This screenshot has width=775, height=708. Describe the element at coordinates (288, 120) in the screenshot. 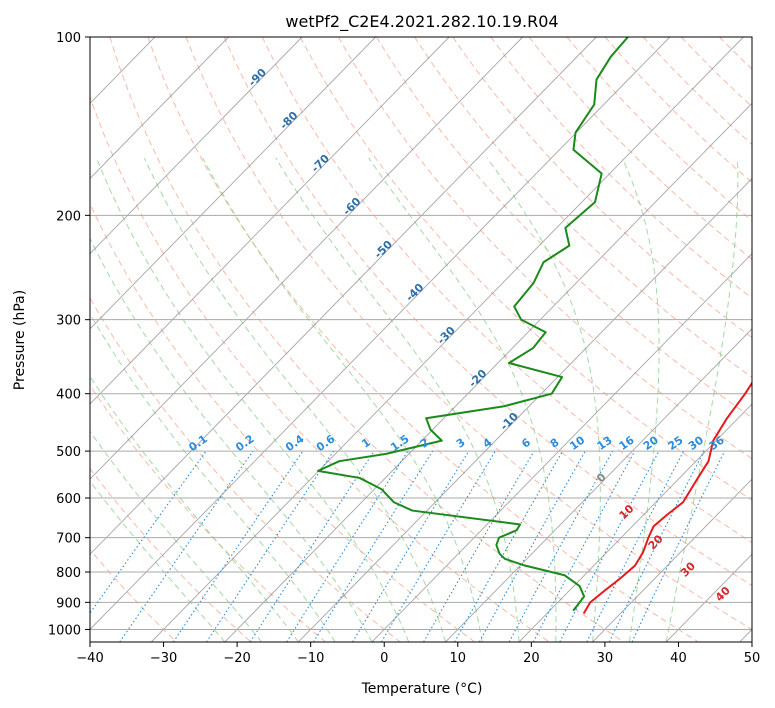

I see `isotherm-label: -80` at that location.